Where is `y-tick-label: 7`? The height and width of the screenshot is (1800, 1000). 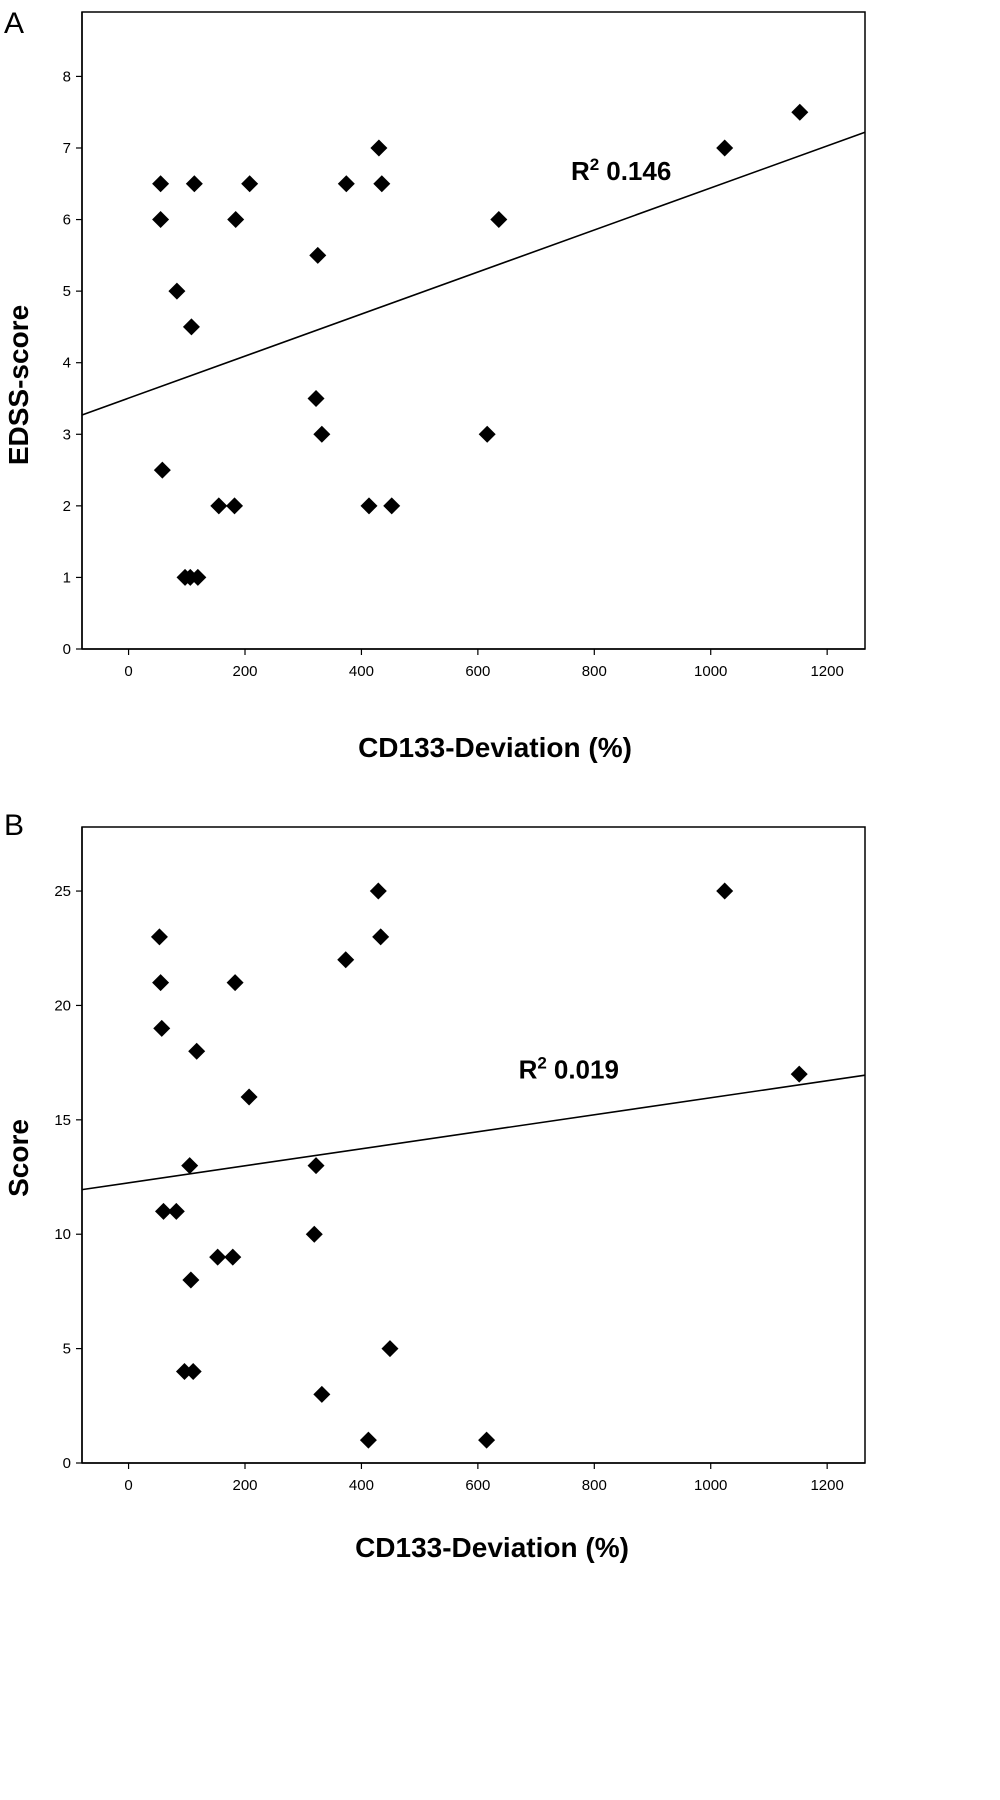 y-tick-label: 7 is located at coordinates (67, 148).